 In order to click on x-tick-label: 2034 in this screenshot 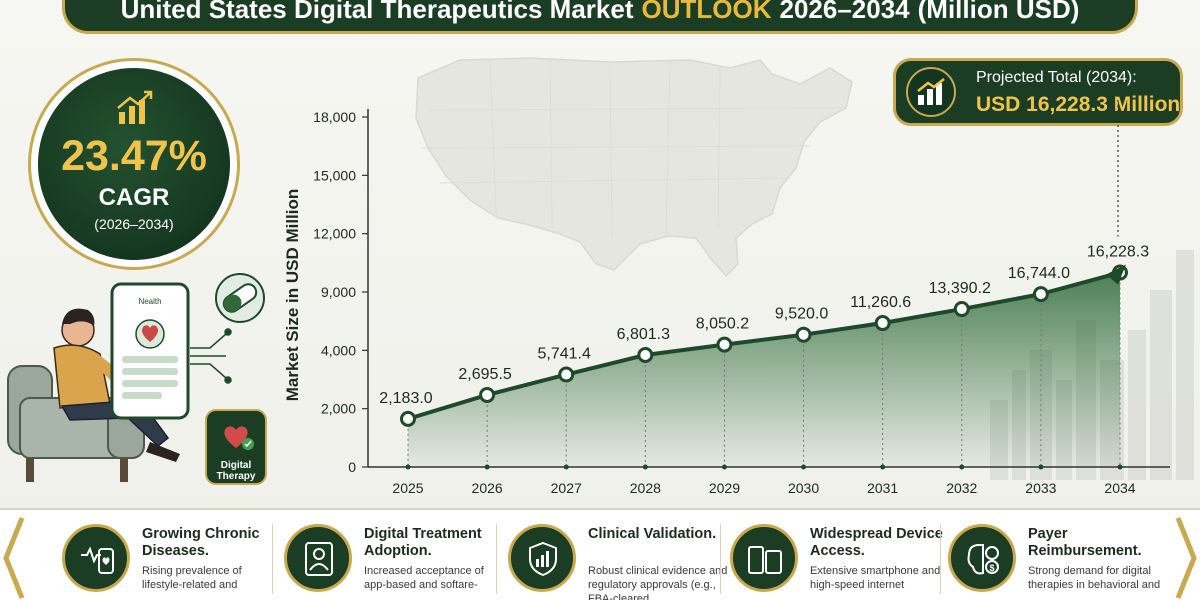, I will do `click(1119, 488)`.